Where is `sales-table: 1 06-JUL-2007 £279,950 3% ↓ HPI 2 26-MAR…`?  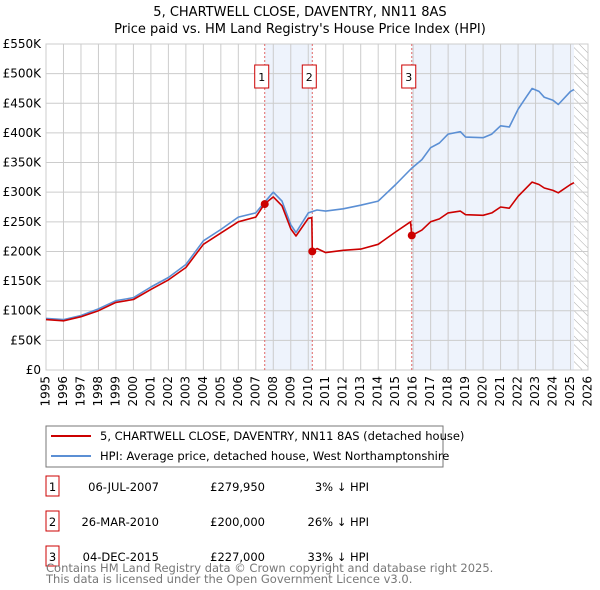 sales-table: 1 06-JUL-2007 £279,950 3% ↓ HPI 2 26-MAR… is located at coordinates (207, 521).